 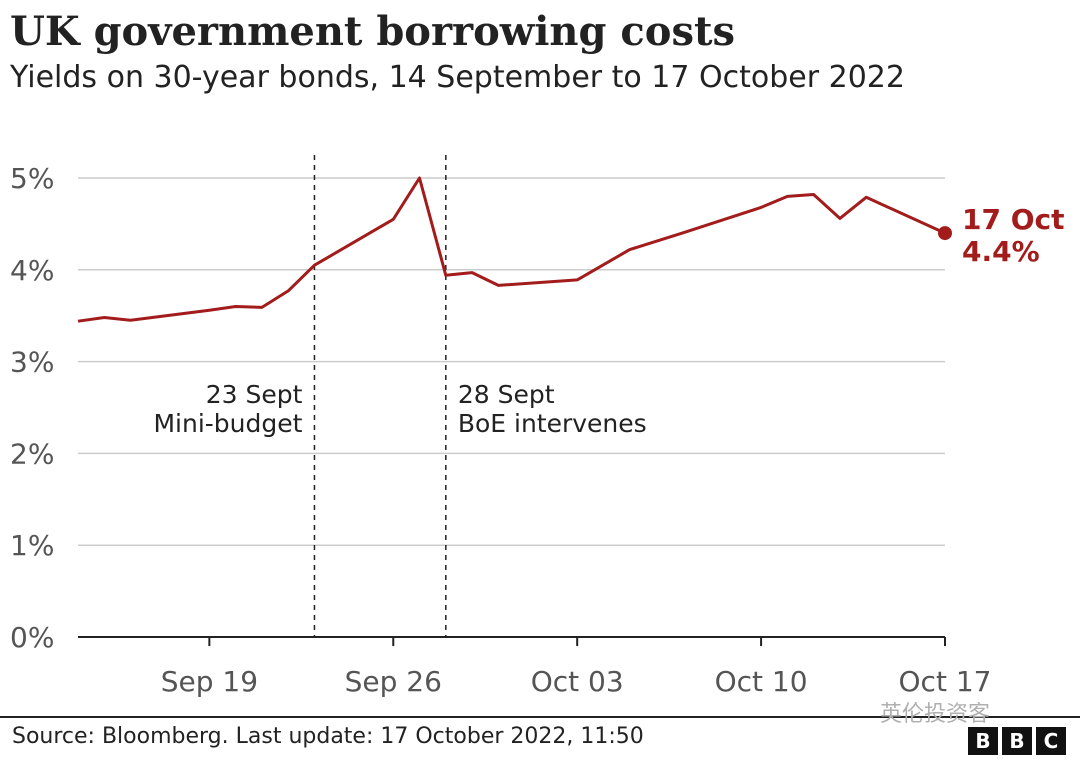 I want to click on annotation-label: Mini-budget, so click(x=227, y=423).